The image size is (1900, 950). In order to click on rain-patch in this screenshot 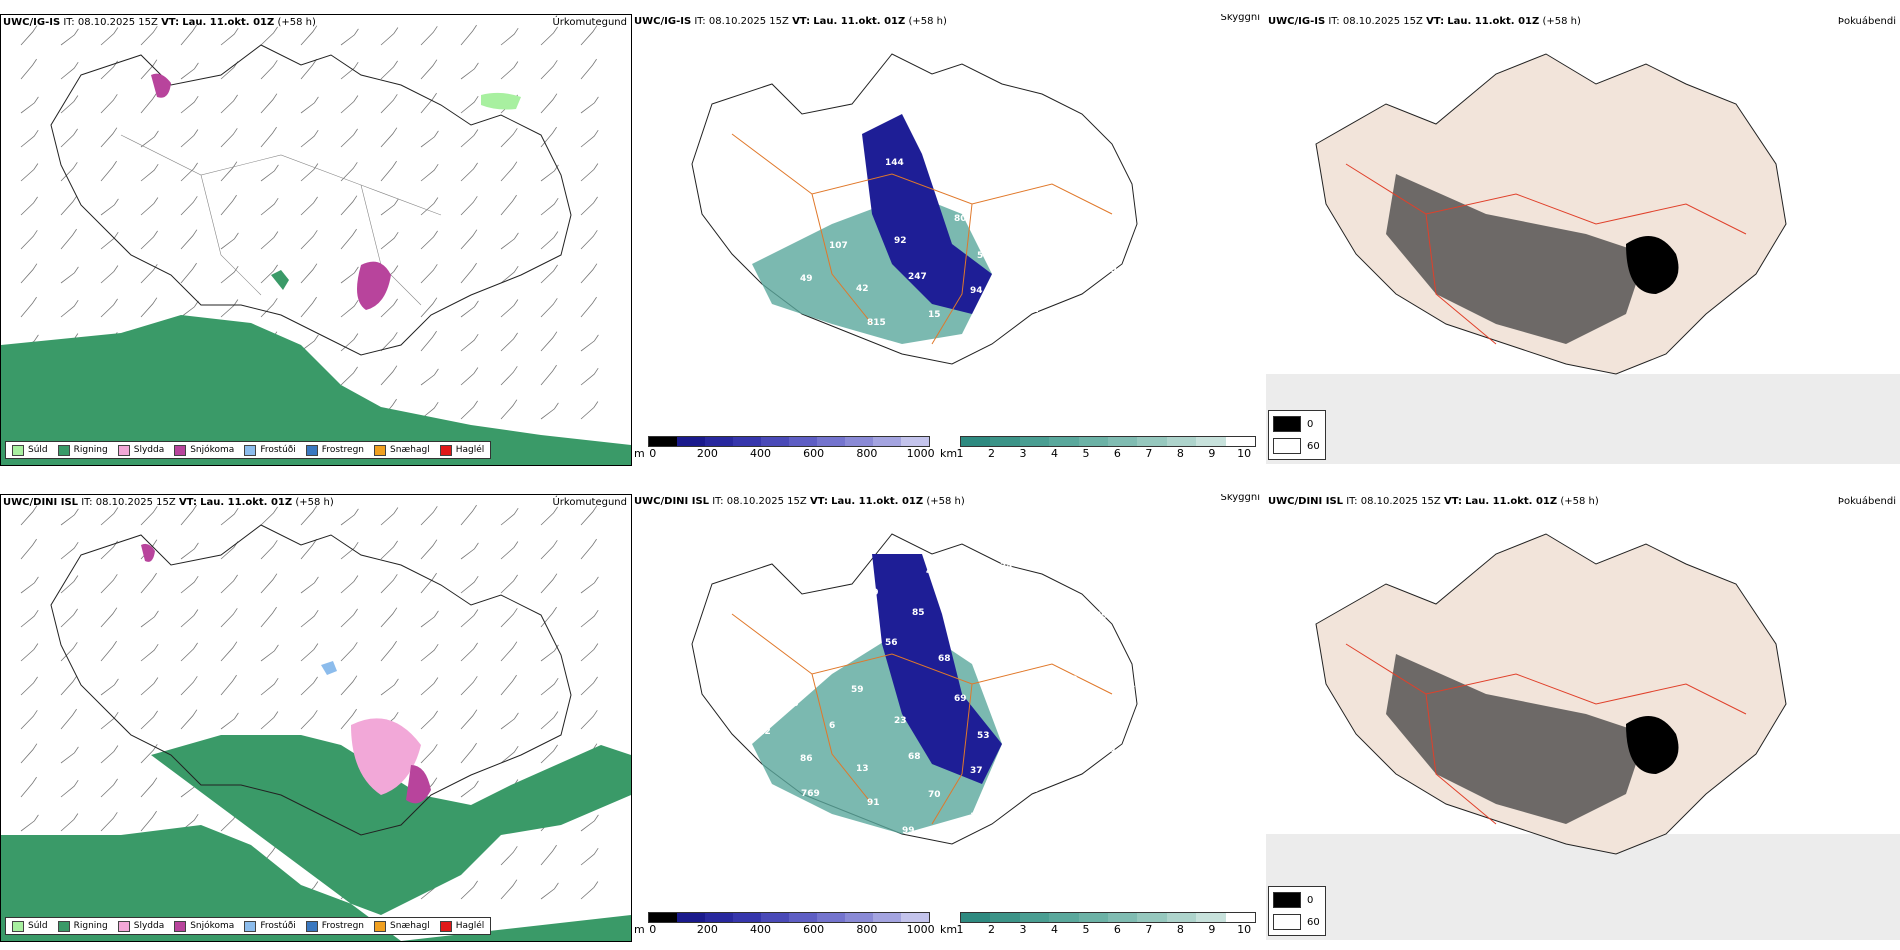, I will do `click(280, 280)`.